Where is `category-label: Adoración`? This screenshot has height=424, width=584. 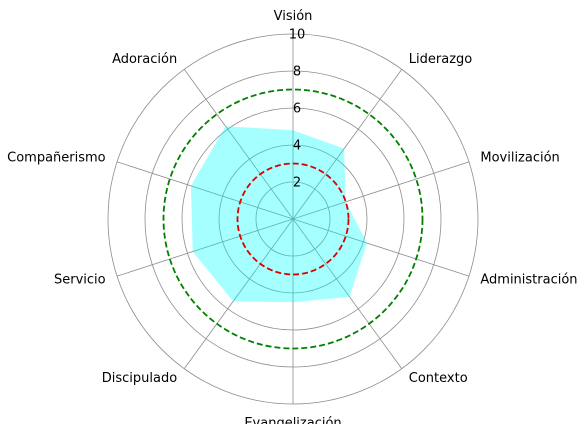 category-label: Adoración is located at coordinates (144, 59).